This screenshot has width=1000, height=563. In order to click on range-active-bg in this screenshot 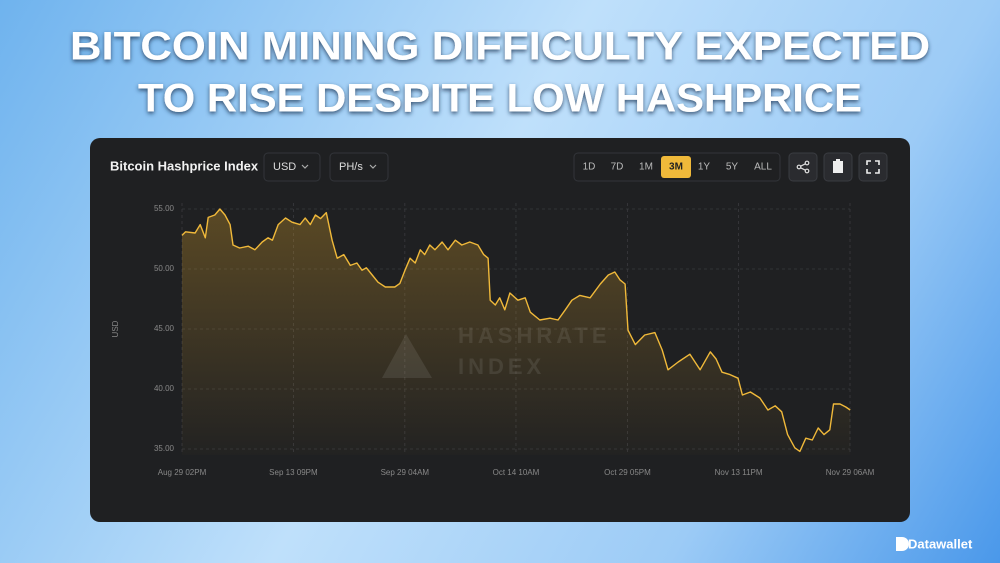, I will do `click(676, 167)`.